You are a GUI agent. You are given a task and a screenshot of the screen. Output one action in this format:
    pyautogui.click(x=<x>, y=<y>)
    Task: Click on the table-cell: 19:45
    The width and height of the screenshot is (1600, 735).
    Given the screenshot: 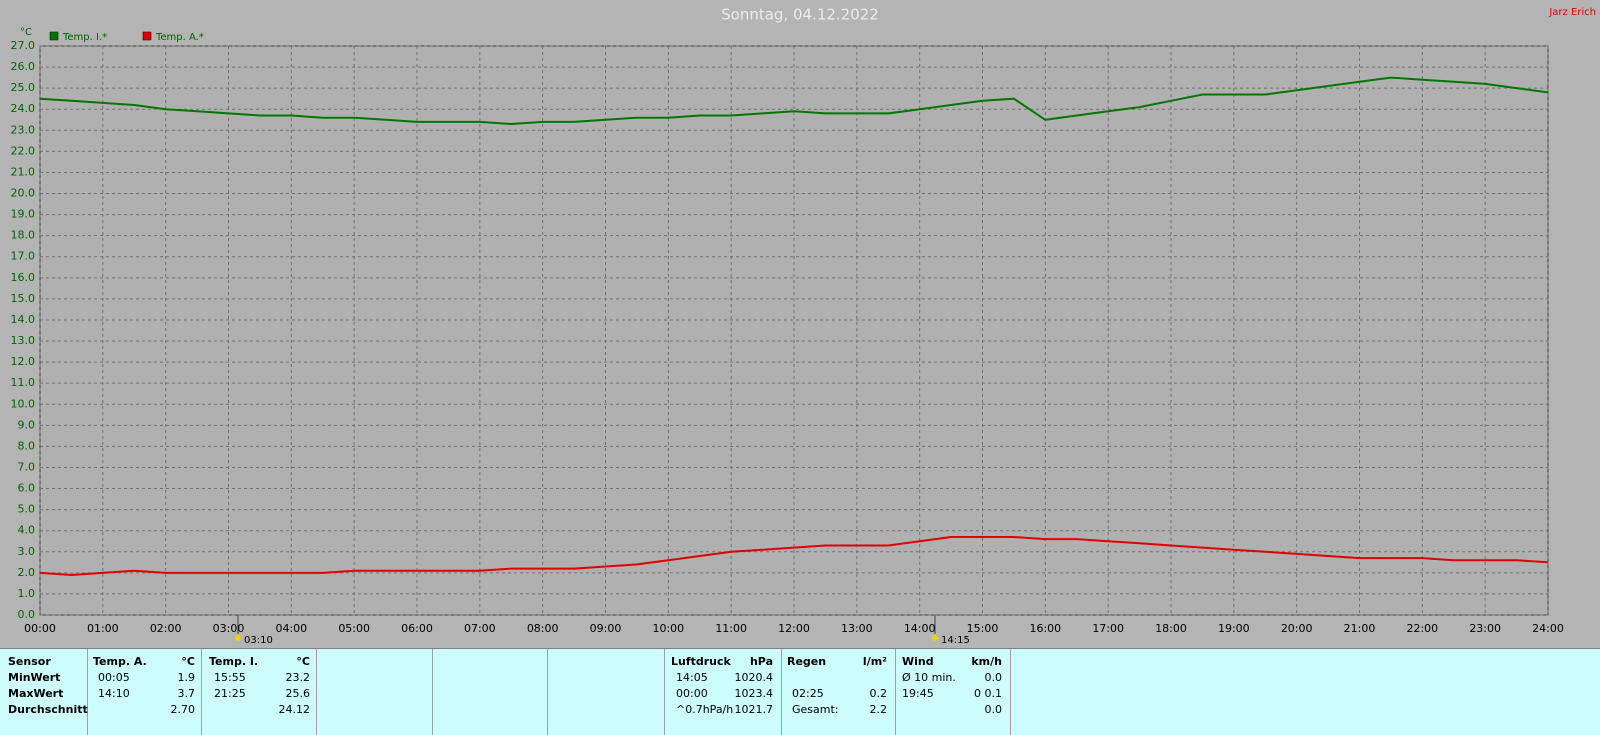 What is the action you would take?
    pyautogui.click(x=918, y=693)
    